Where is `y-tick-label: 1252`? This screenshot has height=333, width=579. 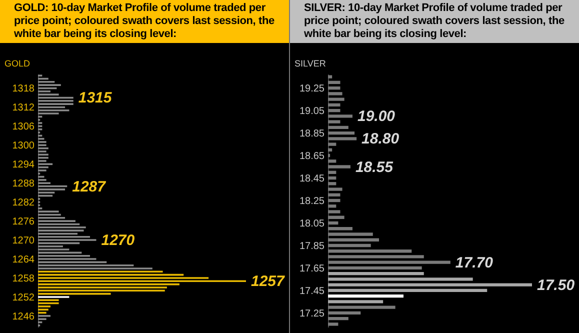
y-tick-label: 1252 is located at coordinates (23, 298).